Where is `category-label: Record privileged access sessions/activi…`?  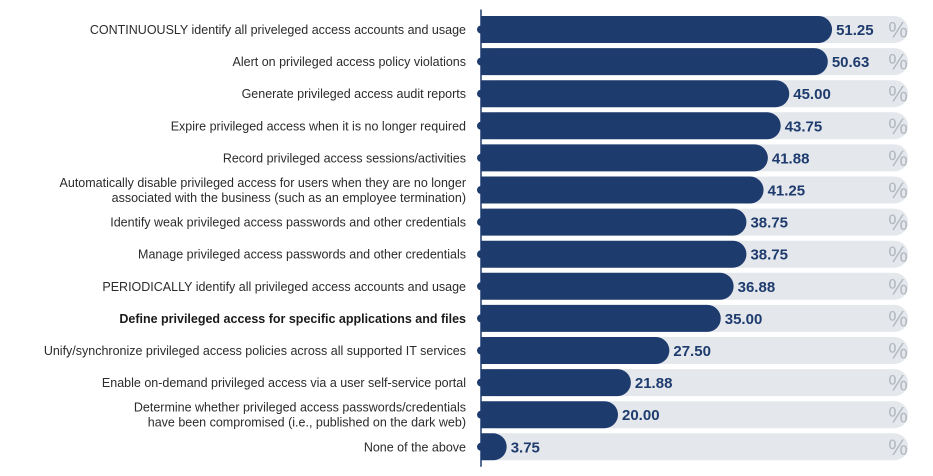
category-label: Record privileged access sessions/activi… is located at coordinates (344, 158).